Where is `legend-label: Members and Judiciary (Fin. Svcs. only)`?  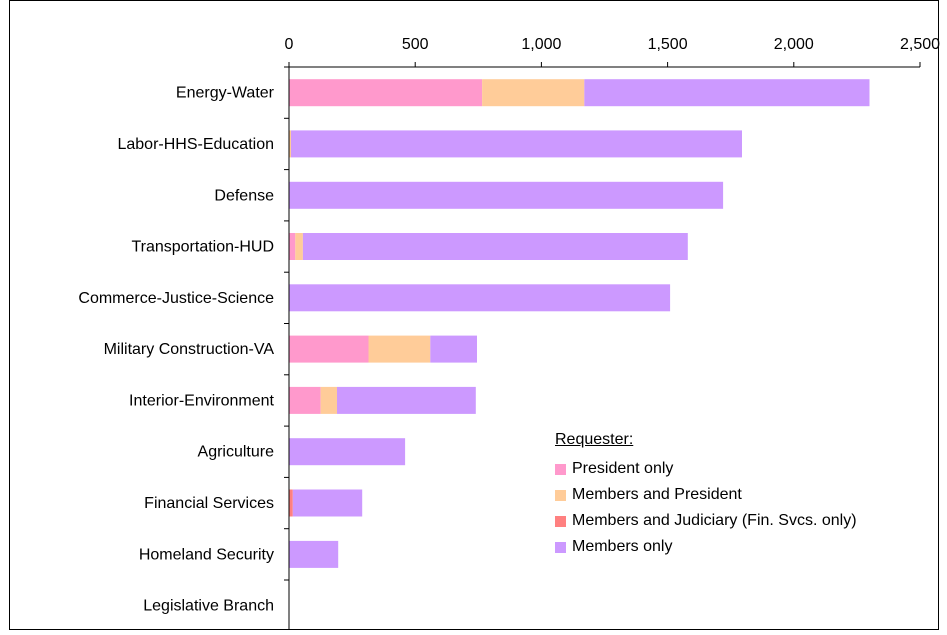 legend-label: Members and Judiciary (Fin. Svcs. only) is located at coordinates (714, 520).